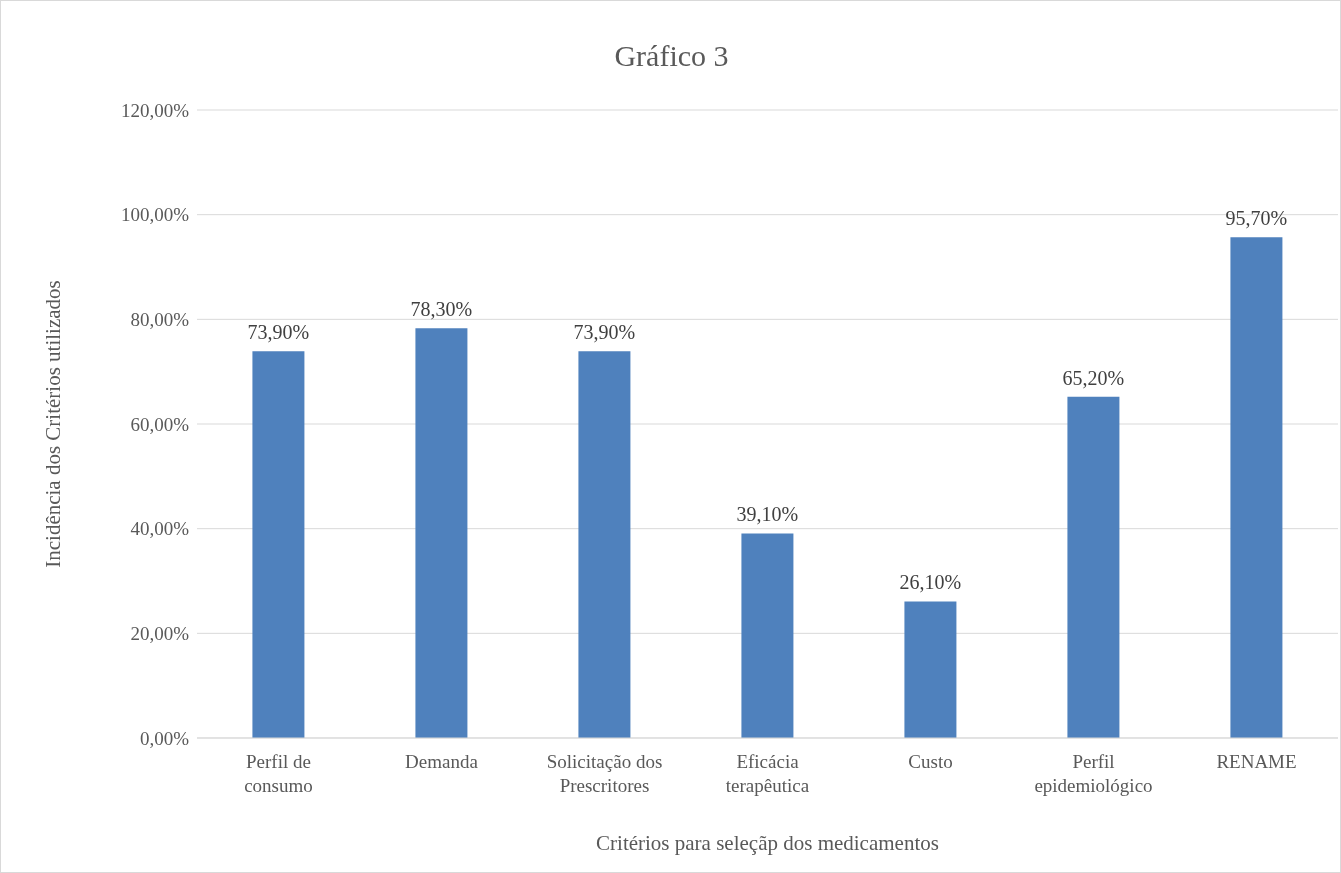 This screenshot has height=873, width=1341. What do you see at coordinates (53, 424) in the screenshot?
I see `y-axis-title: Incidência dos Critérios utilizados` at bounding box center [53, 424].